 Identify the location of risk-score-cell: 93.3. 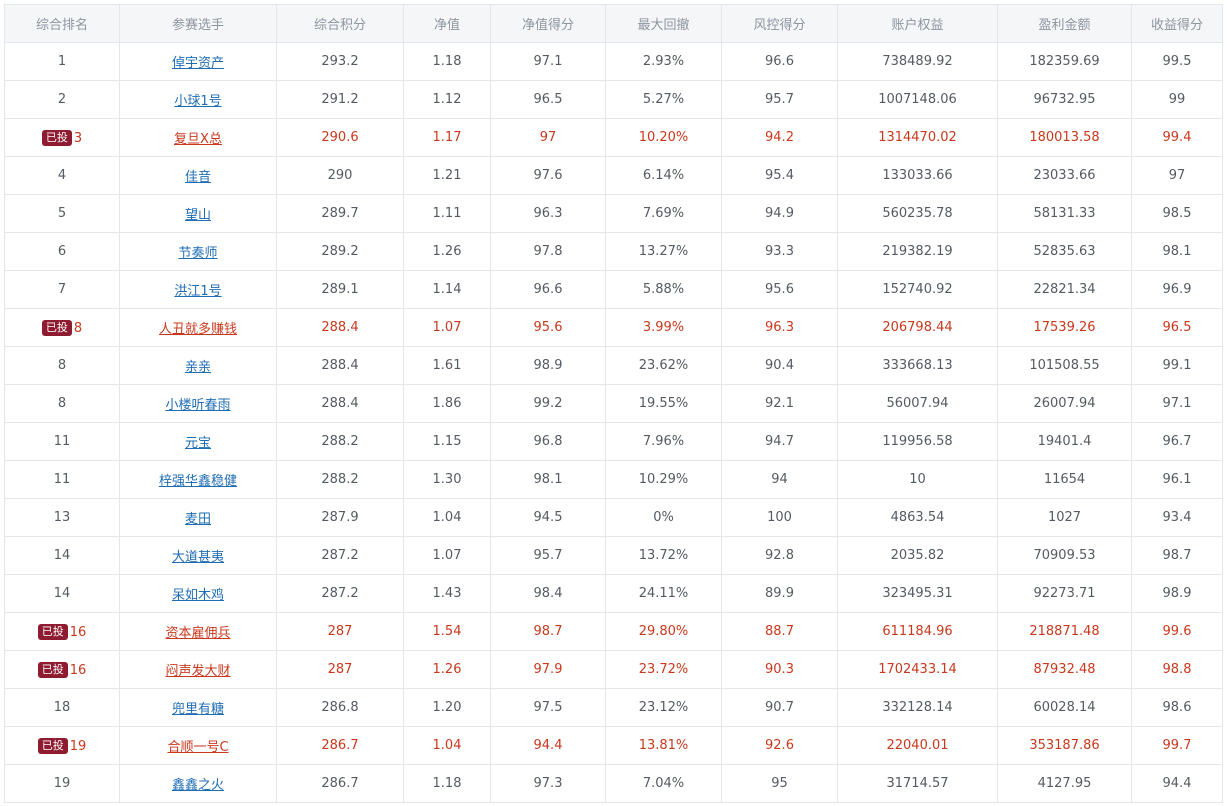
(779, 251).